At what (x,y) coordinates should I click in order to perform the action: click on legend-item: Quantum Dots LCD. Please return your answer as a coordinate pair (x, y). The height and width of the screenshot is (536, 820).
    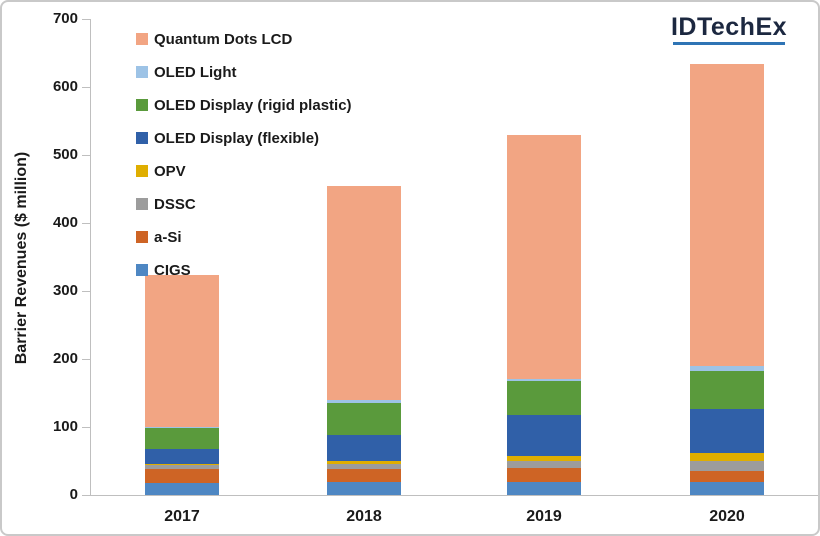
    Looking at the image, I should click on (214, 39).